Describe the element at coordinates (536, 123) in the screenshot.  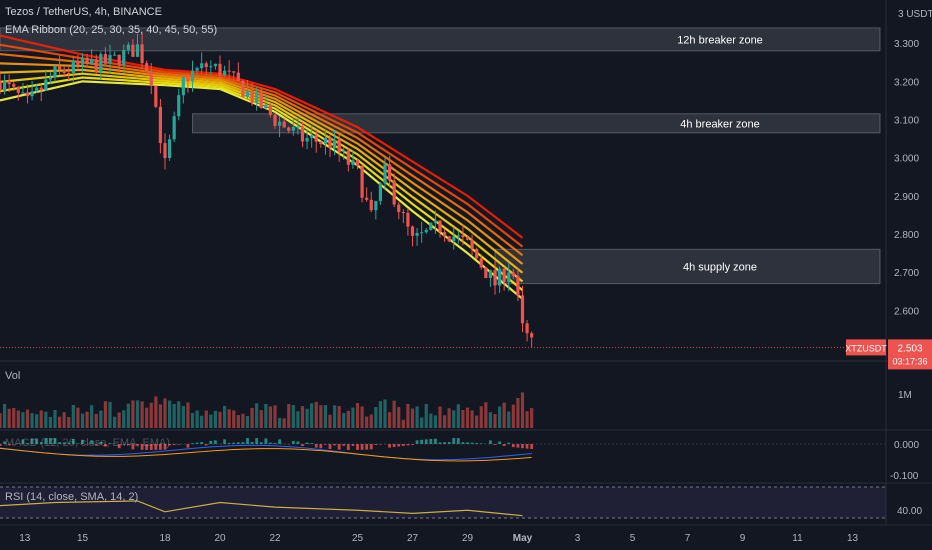
I see `zone-box` at that location.